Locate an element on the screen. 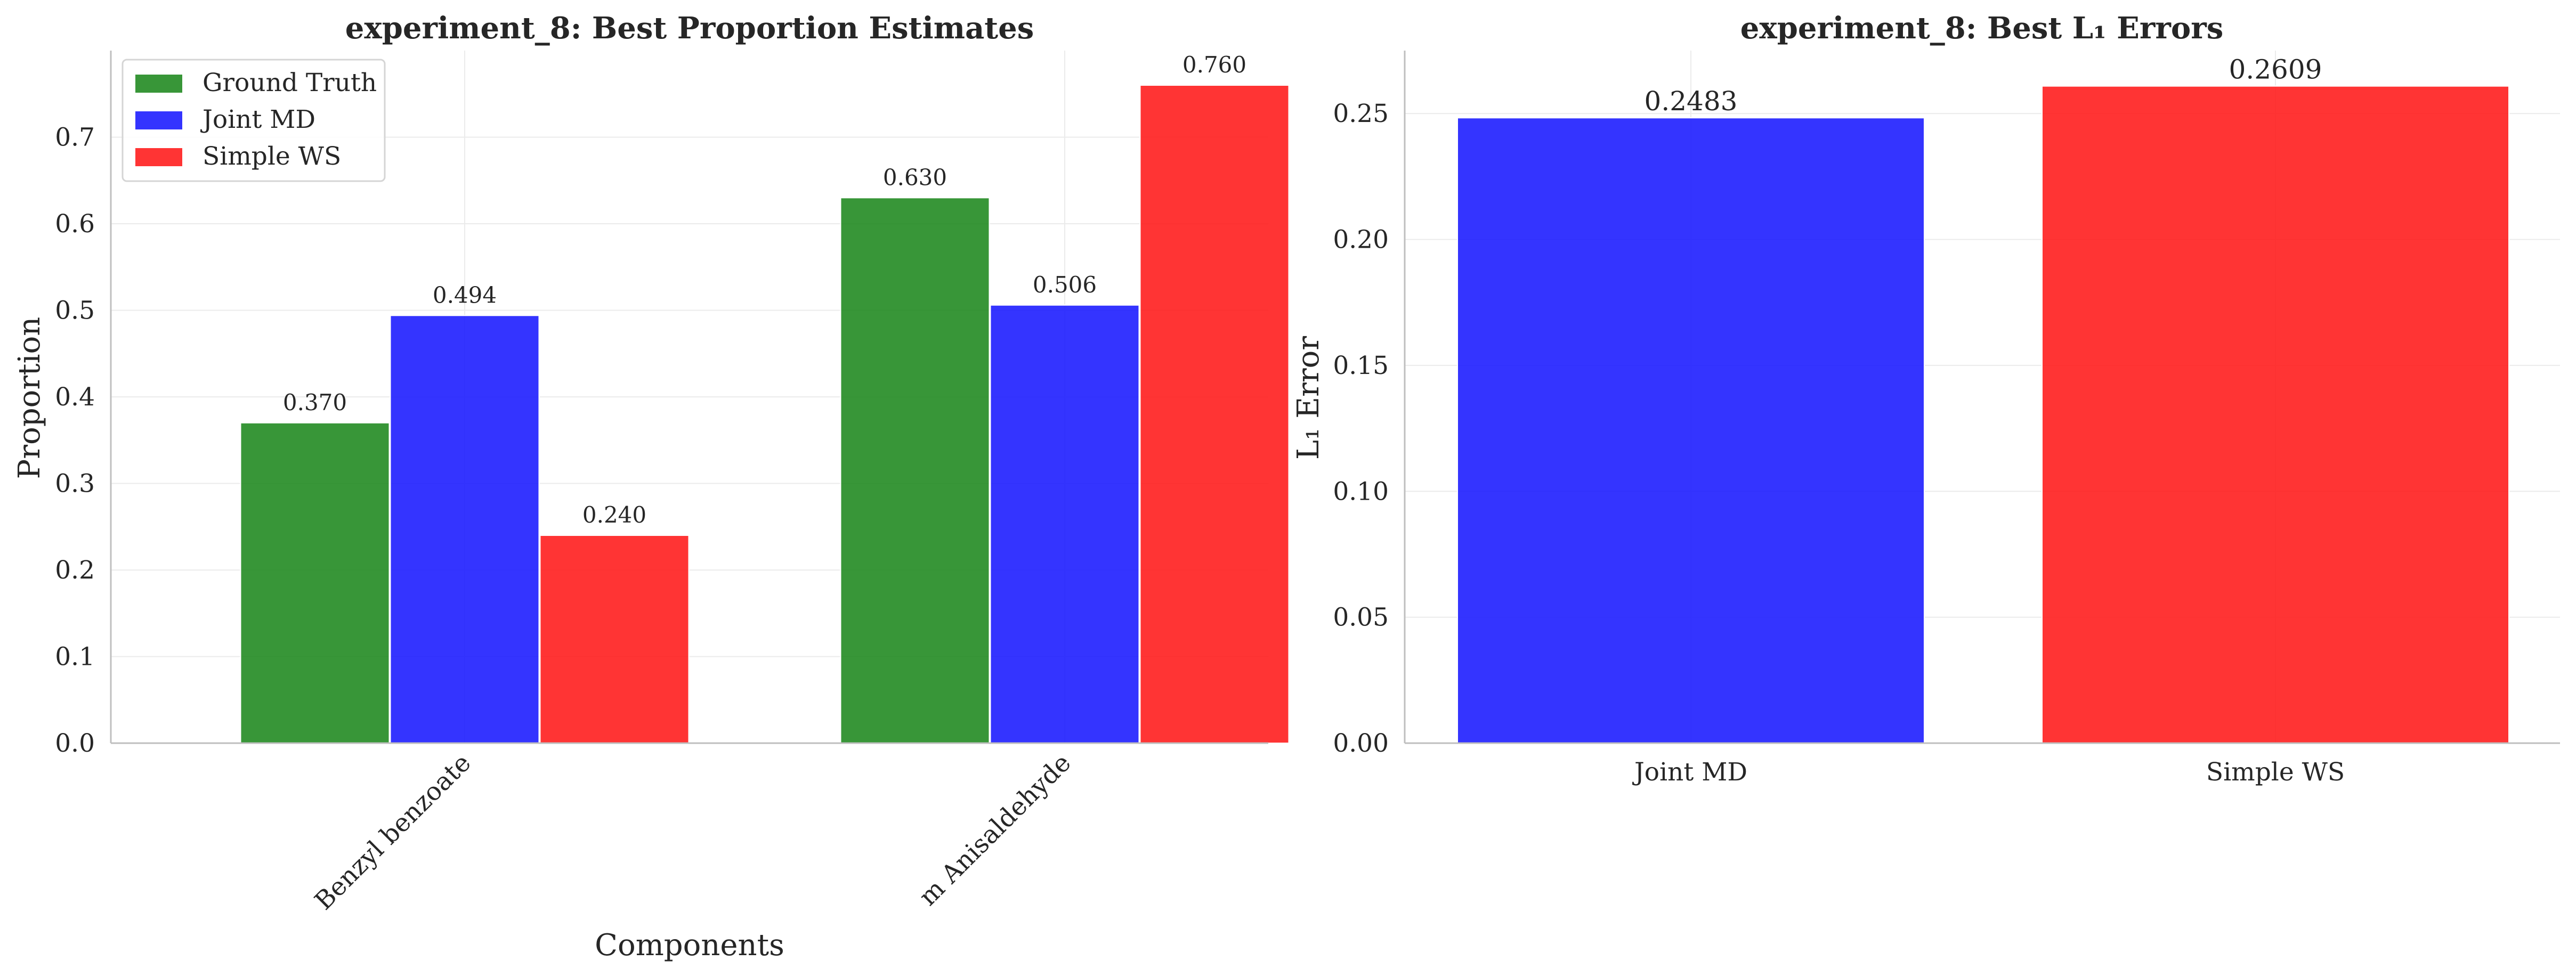 Image resolution: width=2576 pixels, height=977 pixels. y-tick-label: 0.0 is located at coordinates (75, 743).